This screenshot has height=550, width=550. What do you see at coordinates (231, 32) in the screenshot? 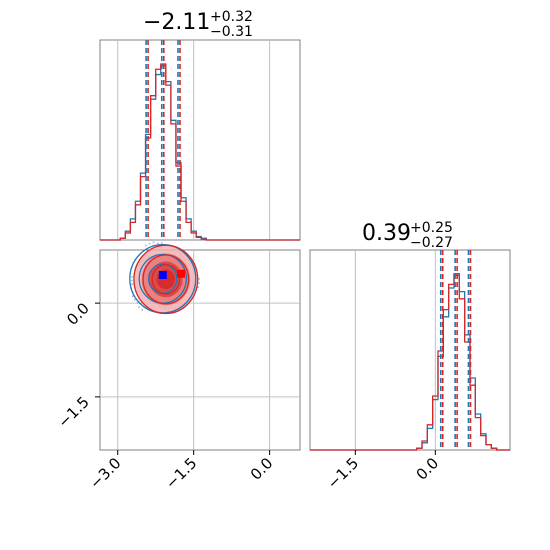
I see `title-lower-error: −0.31` at bounding box center [231, 32].